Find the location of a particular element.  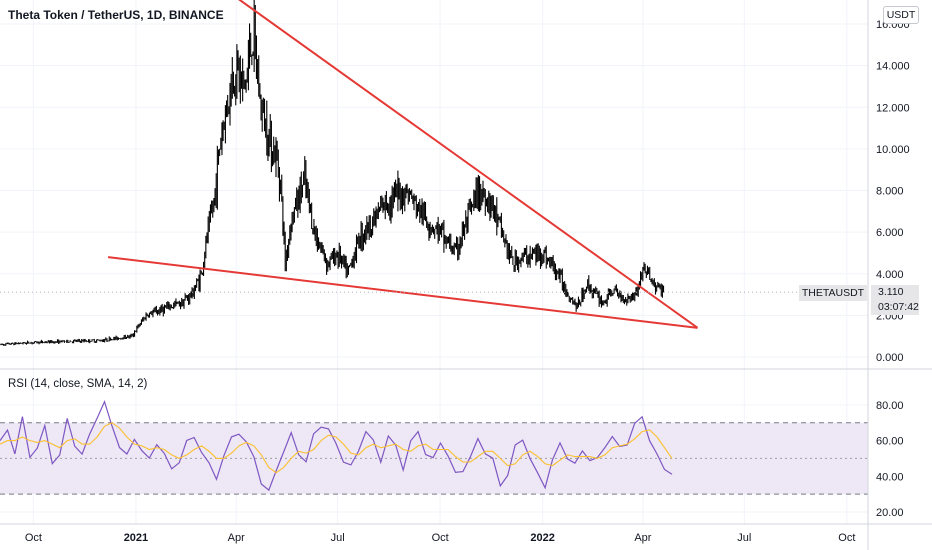

rsi-band-lines is located at coordinates (434, 458).